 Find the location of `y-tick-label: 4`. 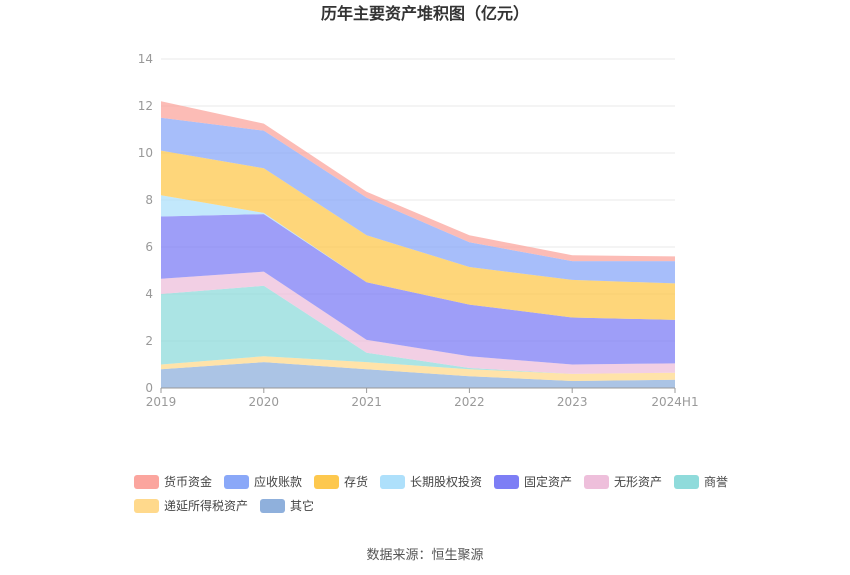

y-tick-label: 4 is located at coordinates (149, 294).